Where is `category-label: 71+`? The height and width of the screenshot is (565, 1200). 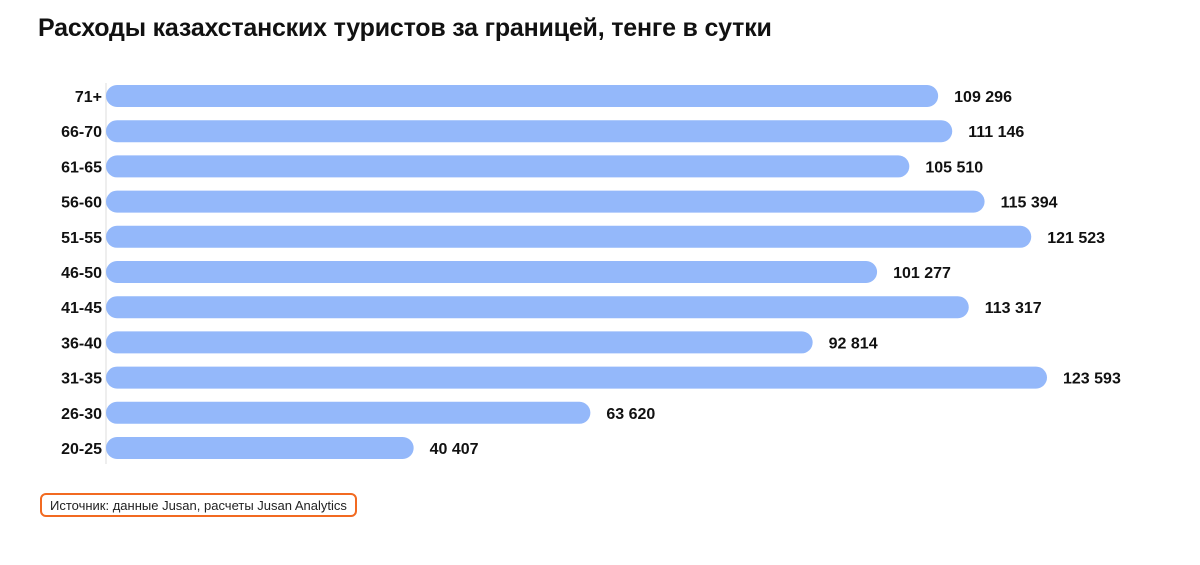 category-label: 71+ is located at coordinates (88, 97).